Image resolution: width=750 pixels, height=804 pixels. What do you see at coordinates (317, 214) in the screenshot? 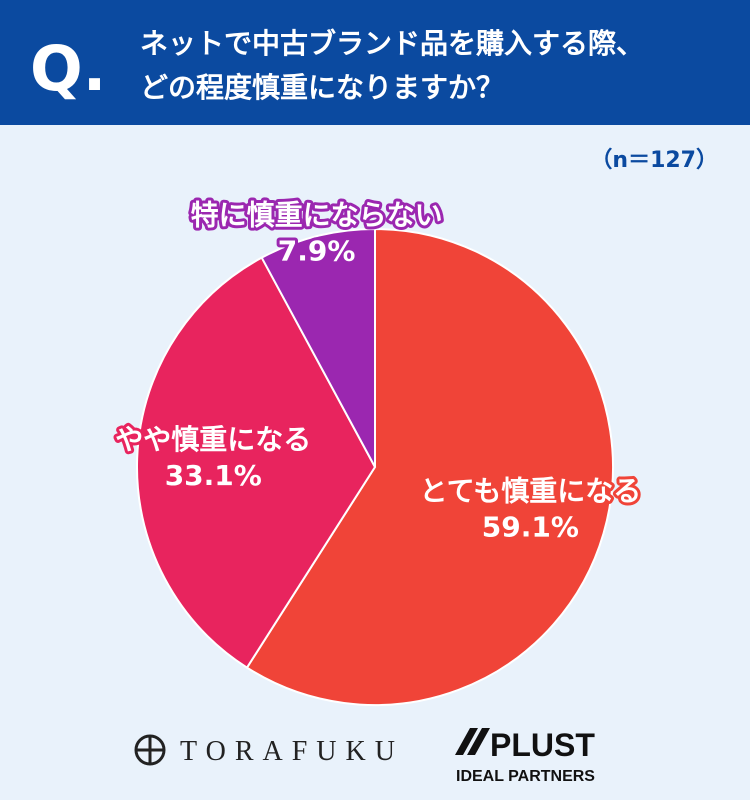
I see `slice-label: 特に慎重にならない` at bounding box center [317, 214].